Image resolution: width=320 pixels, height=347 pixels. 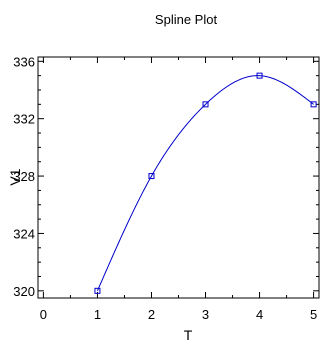 I want to click on chart-title: Spline Plot, so click(x=186, y=19).